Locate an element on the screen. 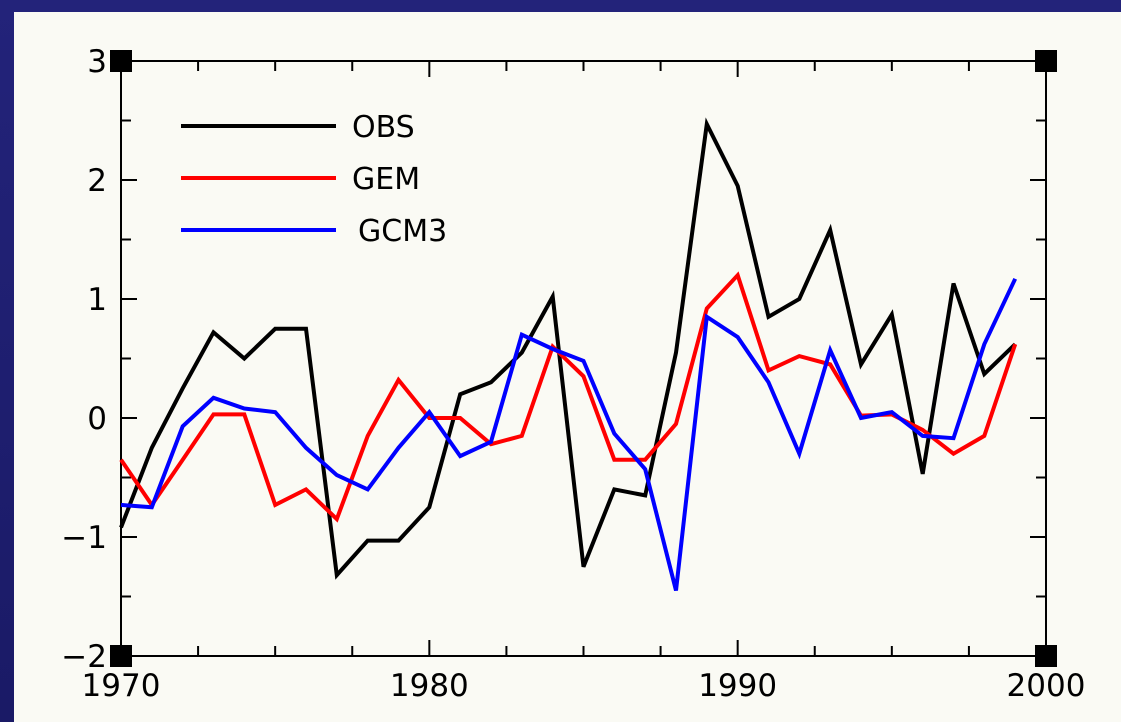 This screenshot has height=722, width=1121. legend-label-obs: OBS is located at coordinates (383, 127).